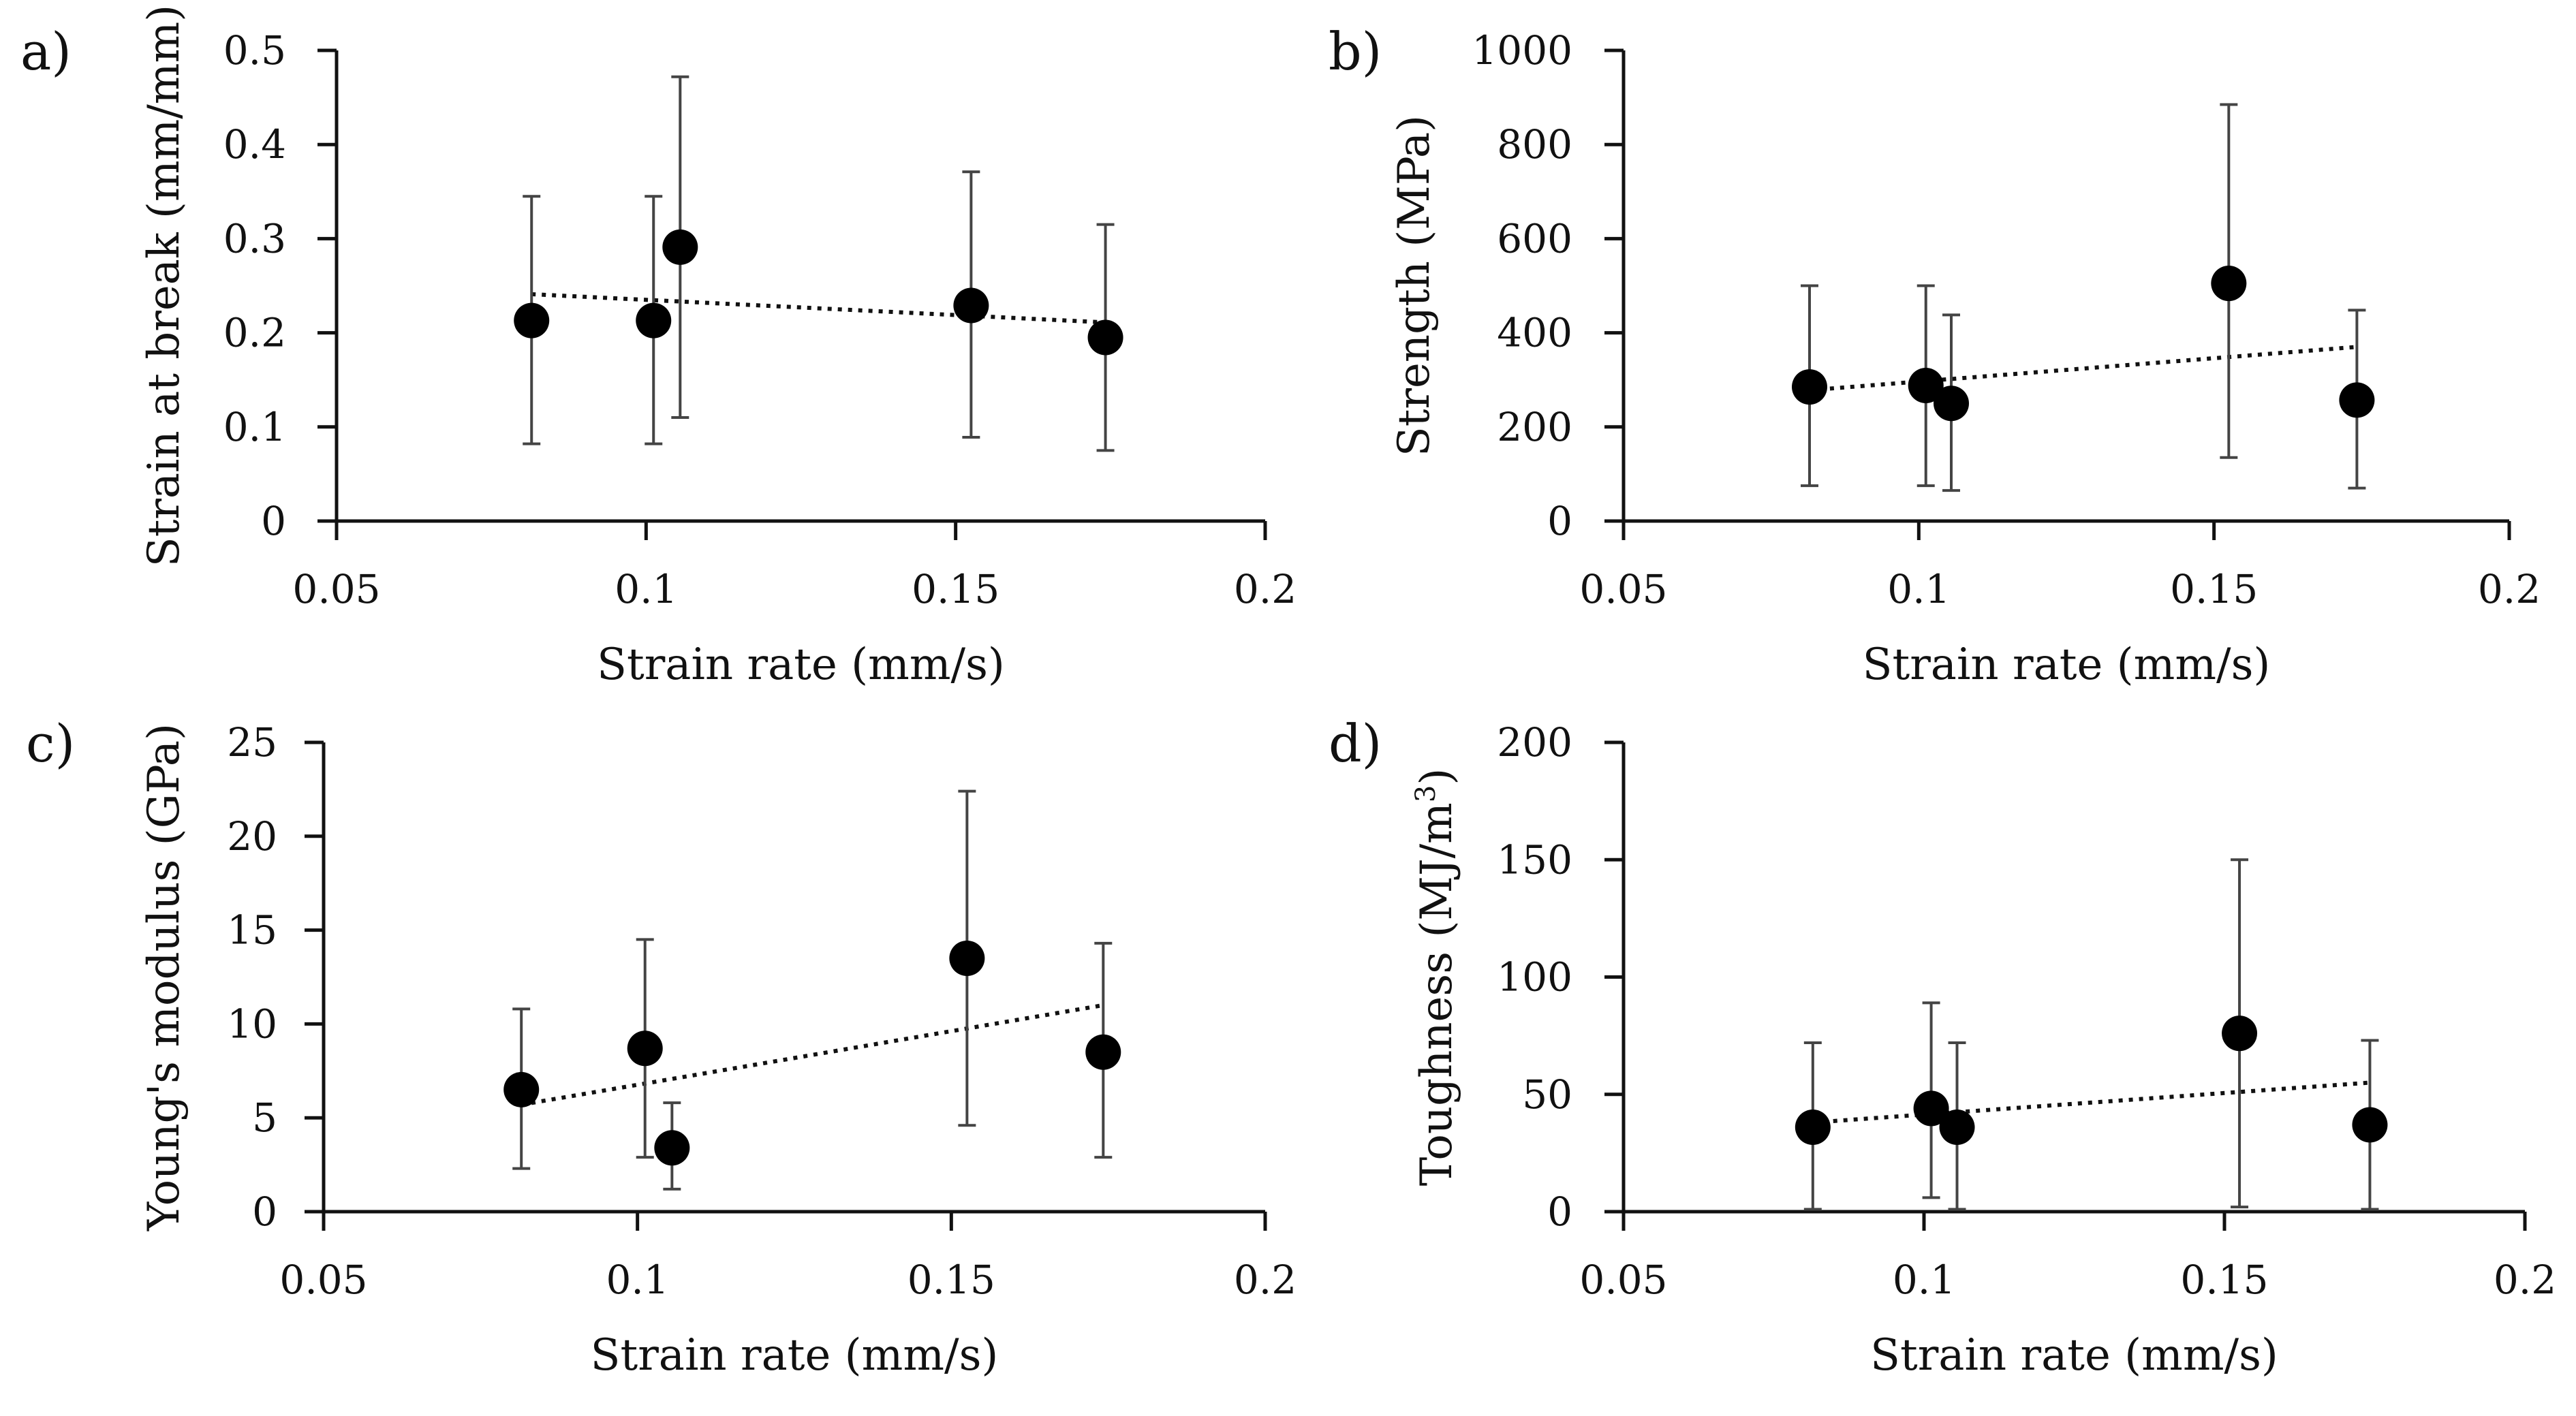 The width and height of the screenshot is (2576, 1416). I want to click on y-tick-label: 600, so click(1535, 238).